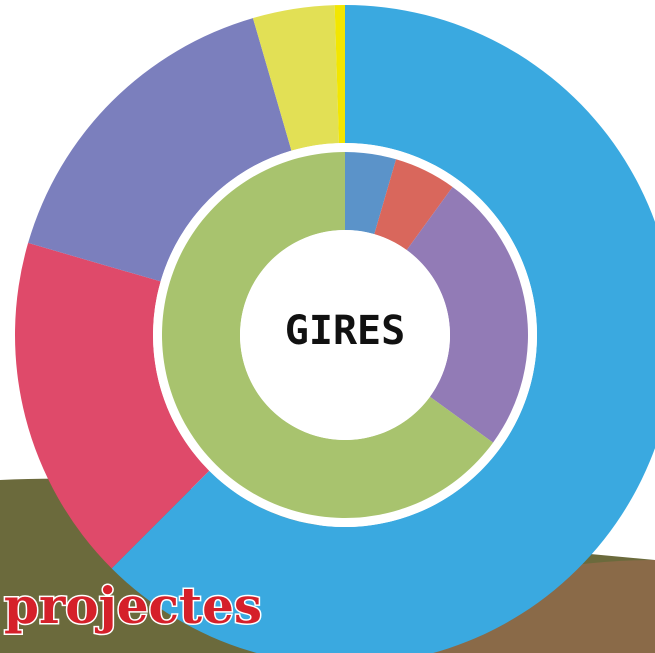 The width and height of the screenshot is (655, 653). I want to click on annotation: projectes, so click(133, 605).